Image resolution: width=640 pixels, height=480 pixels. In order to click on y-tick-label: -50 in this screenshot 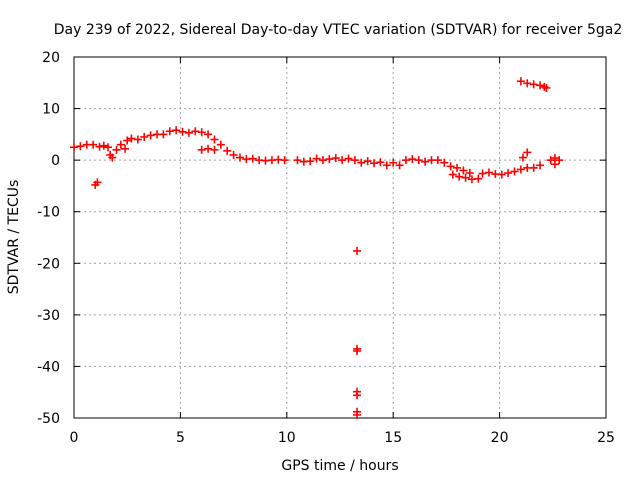, I will do `click(48, 419)`.